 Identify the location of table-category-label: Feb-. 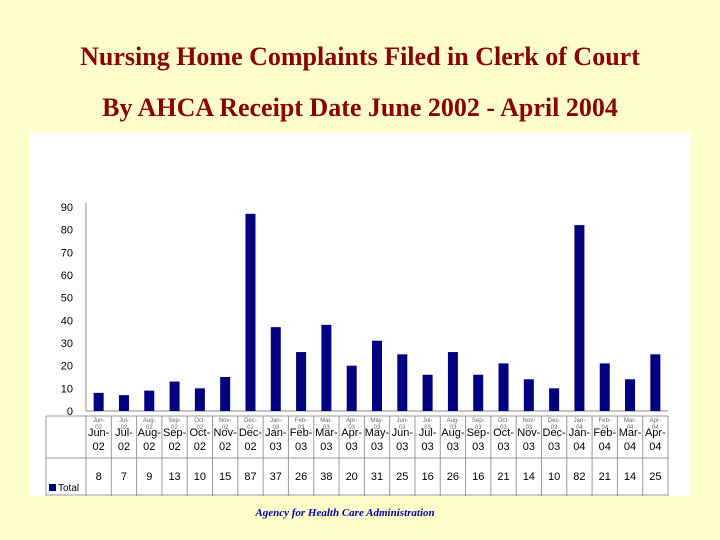
(604, 433).